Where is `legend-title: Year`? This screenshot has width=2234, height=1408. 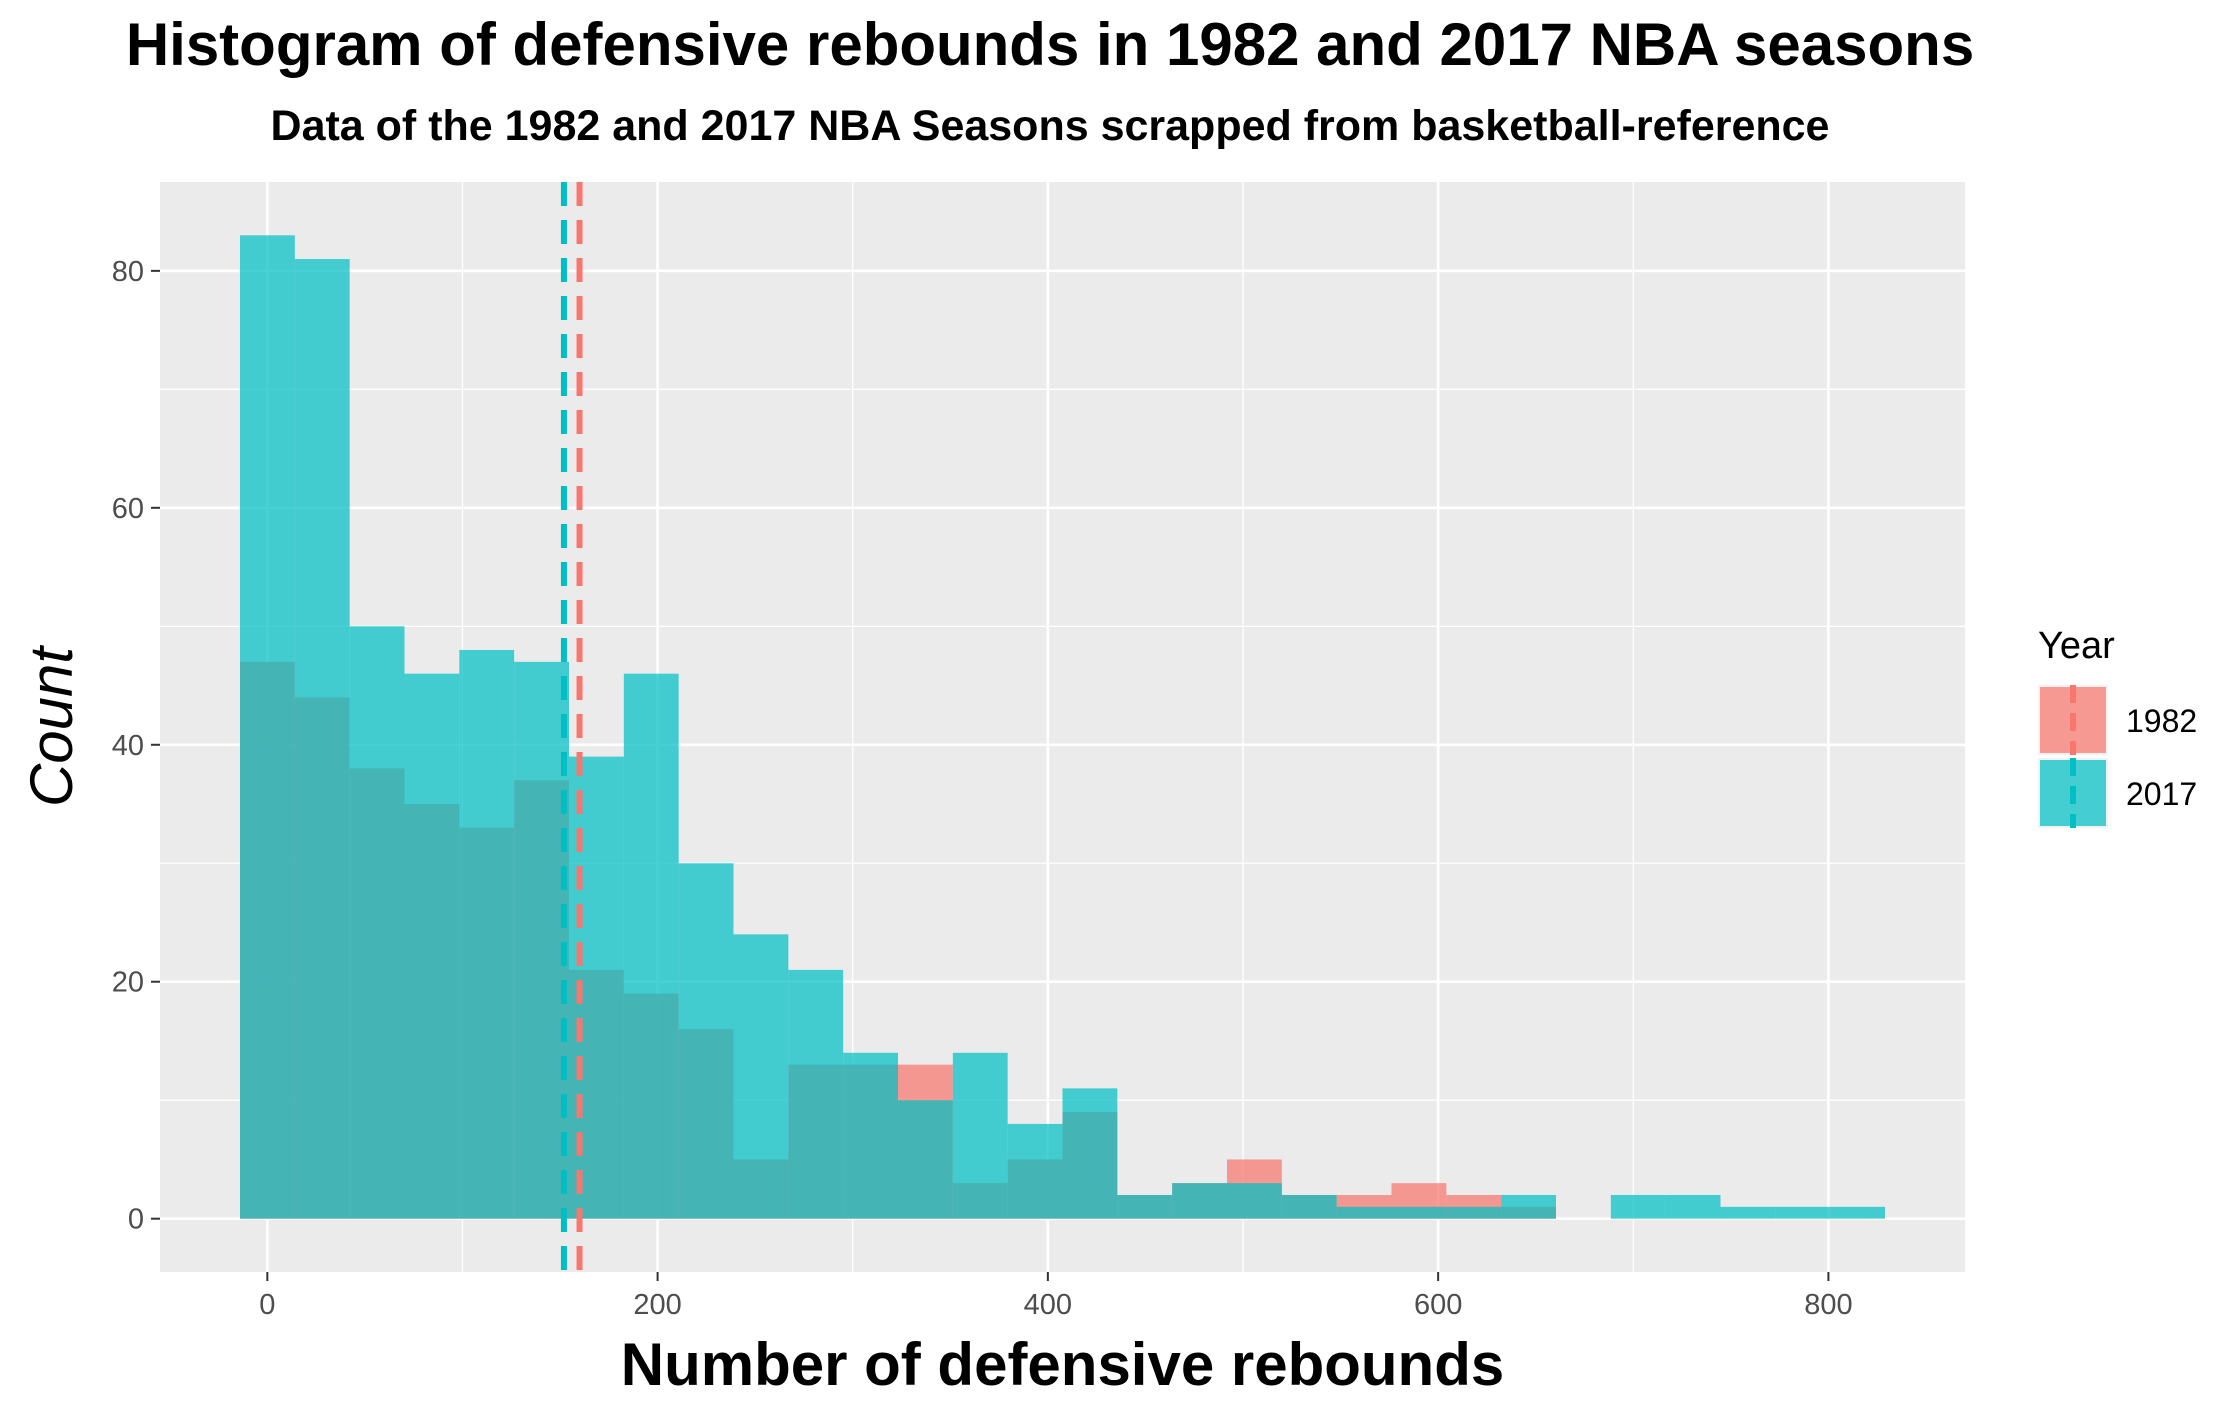 legend-title: Year is located at coordinates (2076, 646).